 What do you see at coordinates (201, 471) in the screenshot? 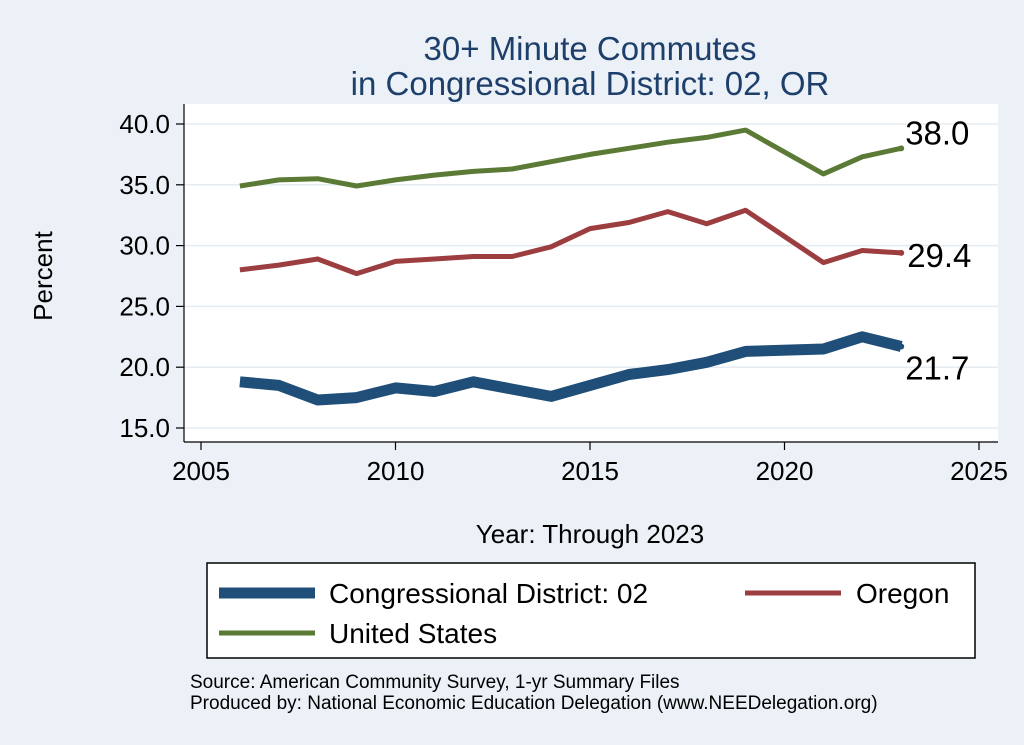
I see `x-tick-label-2005: 2005` at bounding box center [201, 471].